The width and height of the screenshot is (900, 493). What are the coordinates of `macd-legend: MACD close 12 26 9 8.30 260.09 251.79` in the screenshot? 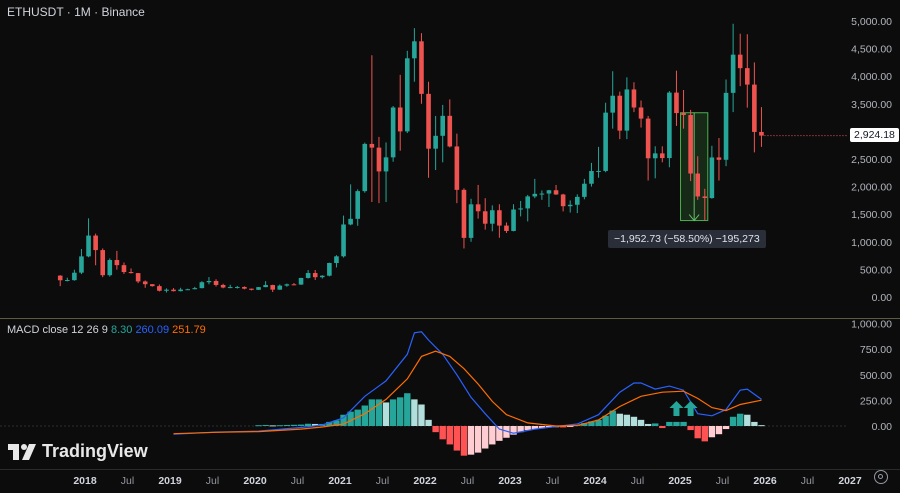 It's located at (106, 330).